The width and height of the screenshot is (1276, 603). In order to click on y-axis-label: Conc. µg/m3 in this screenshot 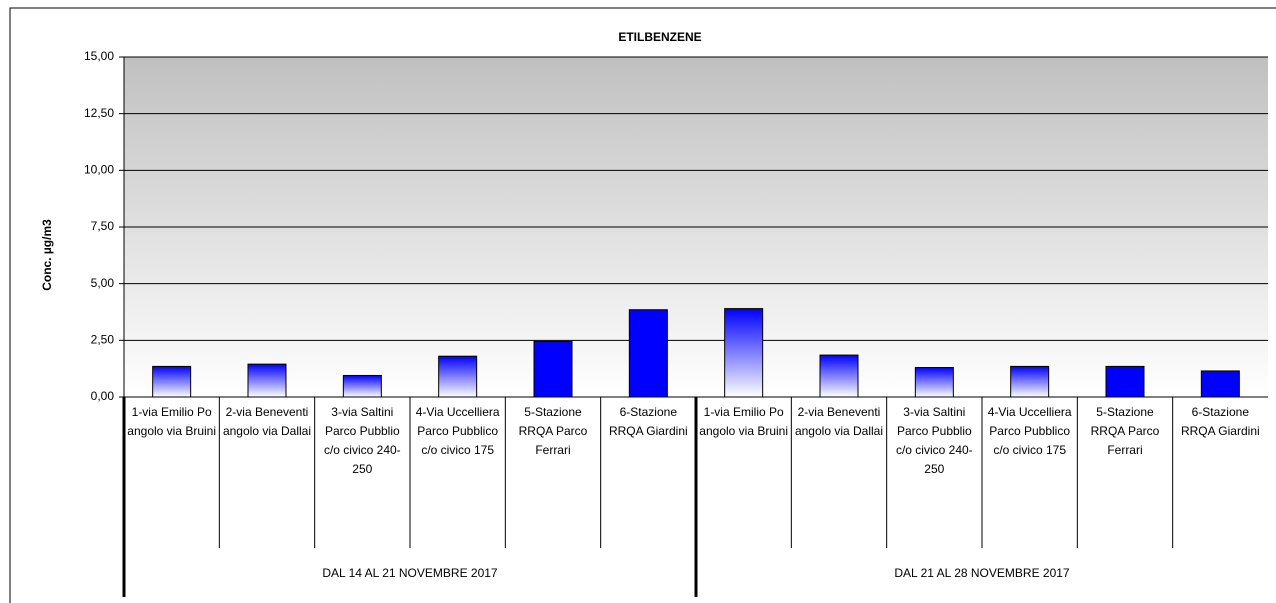, I will do `click(47, 255)`.